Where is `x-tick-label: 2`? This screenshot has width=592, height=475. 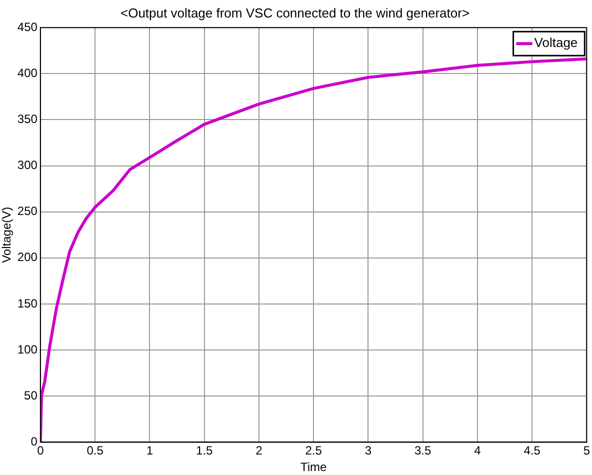 x-tick-label: 2 is located at coordinates (259, 451).